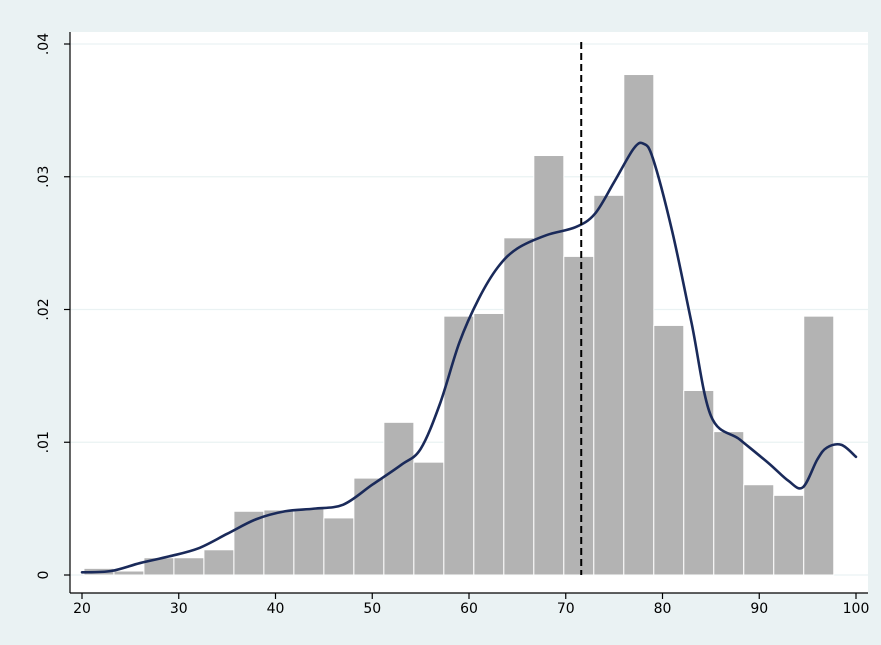 This screenshot has width=881, height=645. What do you see at coordinates (44, 44) in the screenshot?
I see `y-tick-label-4: .04` at bounding box center [44, 44].